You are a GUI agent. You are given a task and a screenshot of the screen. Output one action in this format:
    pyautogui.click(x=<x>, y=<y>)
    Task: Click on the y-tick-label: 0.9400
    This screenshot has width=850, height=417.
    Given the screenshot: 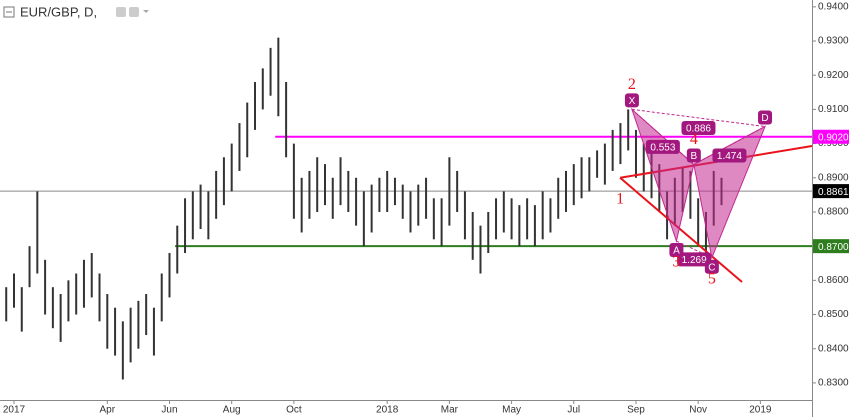 What is the action you would take?
    pyautogui.click(x=833, y=6)
    